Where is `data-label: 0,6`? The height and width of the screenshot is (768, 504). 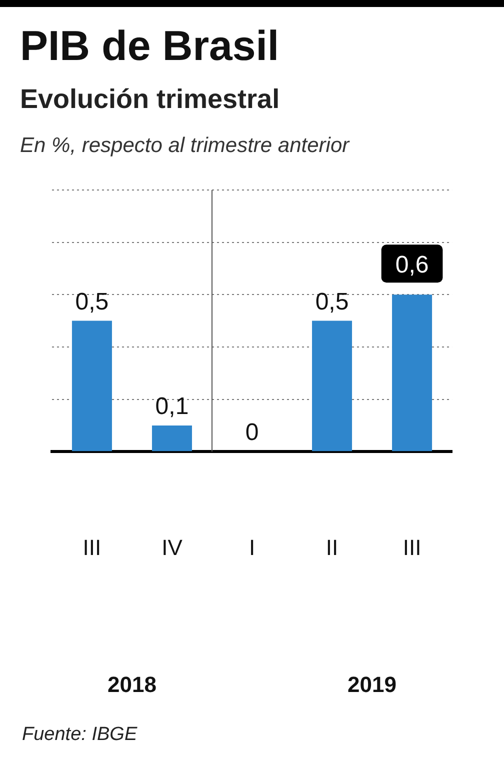 data-label: 0,6 is located at coordinates (412, 264).